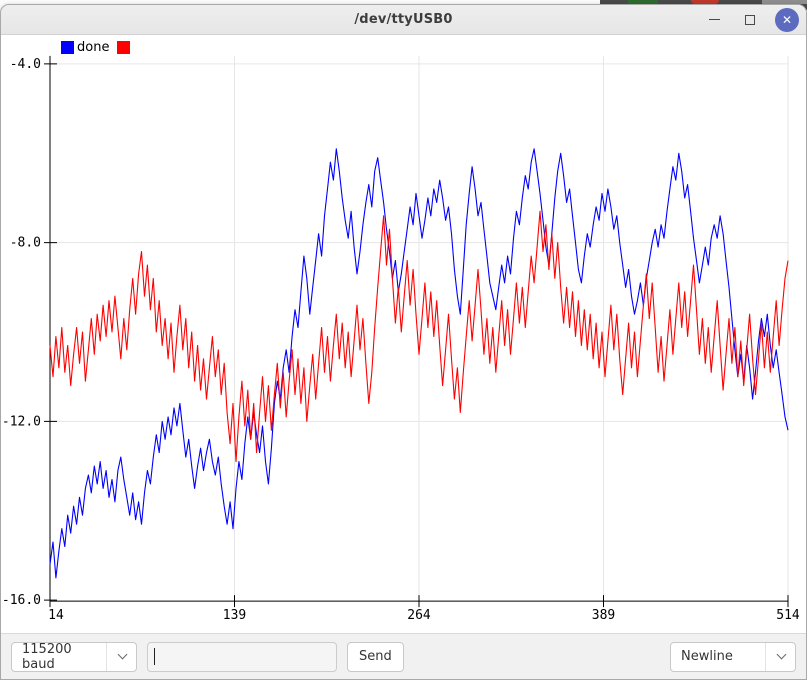 Image resolution: width=807 pixels, height=680 pixels. I want to click on legend-entry, so click(125, 47).